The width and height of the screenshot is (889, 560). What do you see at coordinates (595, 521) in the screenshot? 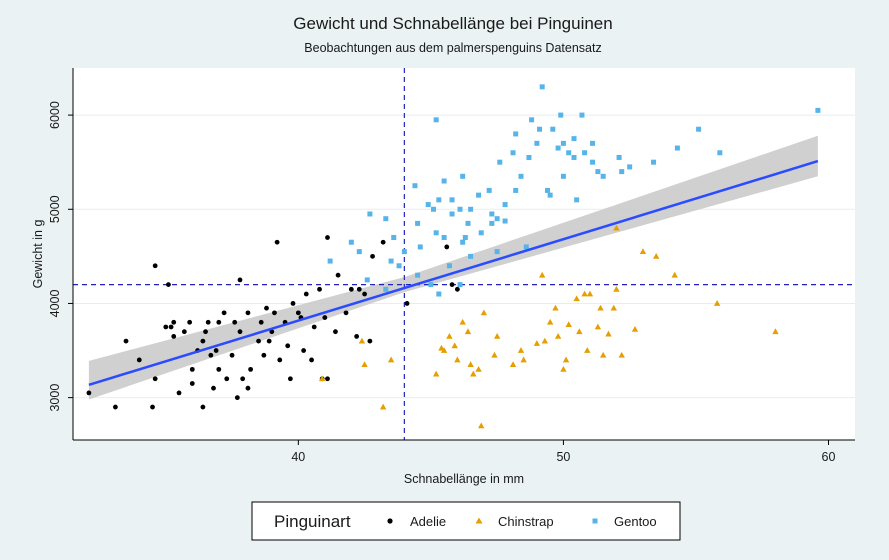
I see `legend-marker-gentoo` at bounding box center [595, 521].